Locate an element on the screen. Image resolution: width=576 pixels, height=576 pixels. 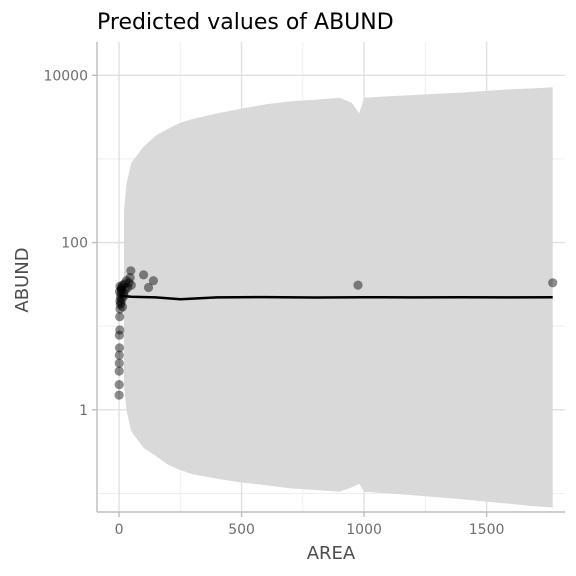
fit-line-layer is located at coordinates (336, 297).